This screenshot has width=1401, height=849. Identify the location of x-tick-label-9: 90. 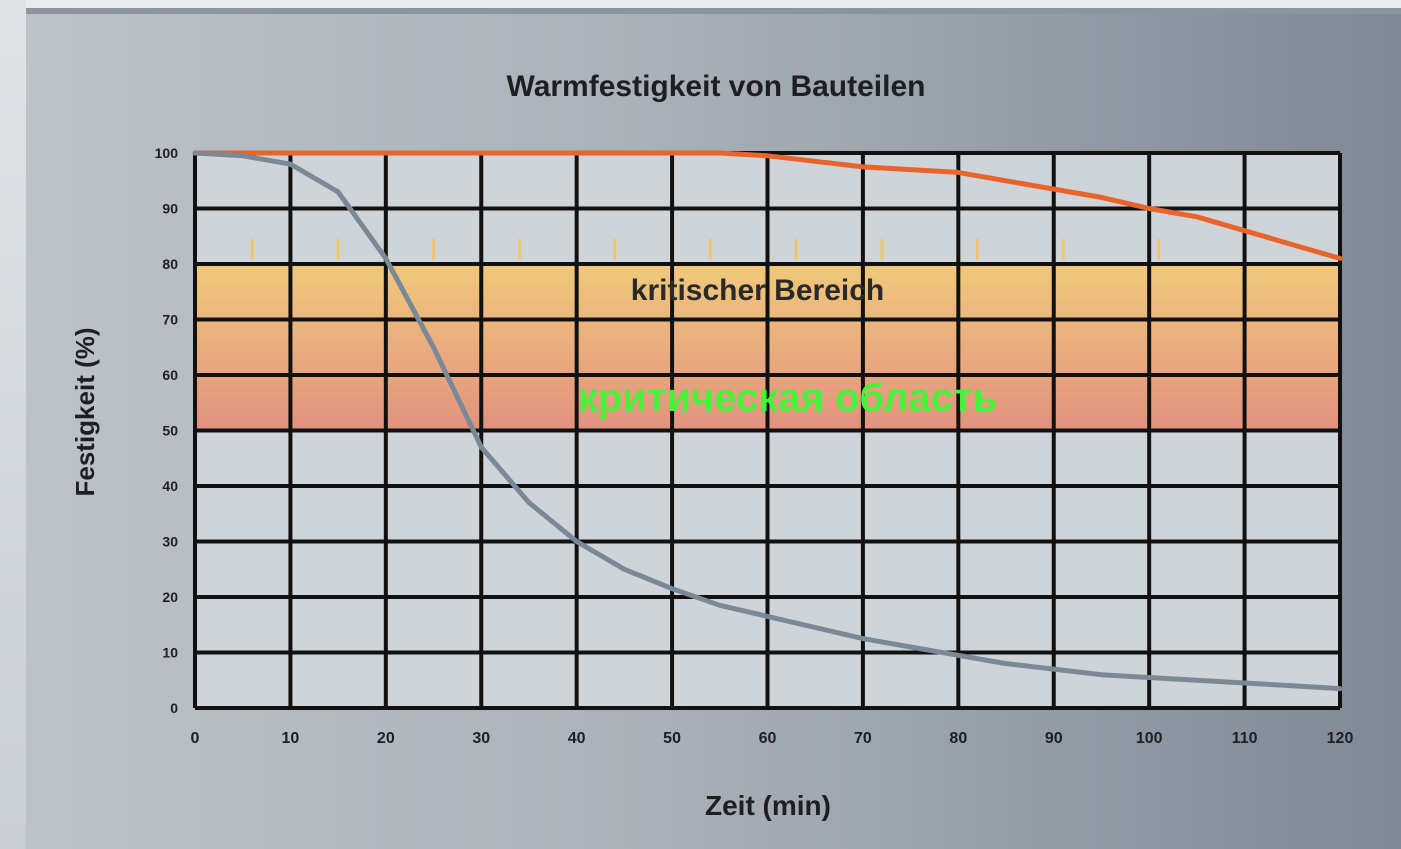
(1054, 738).